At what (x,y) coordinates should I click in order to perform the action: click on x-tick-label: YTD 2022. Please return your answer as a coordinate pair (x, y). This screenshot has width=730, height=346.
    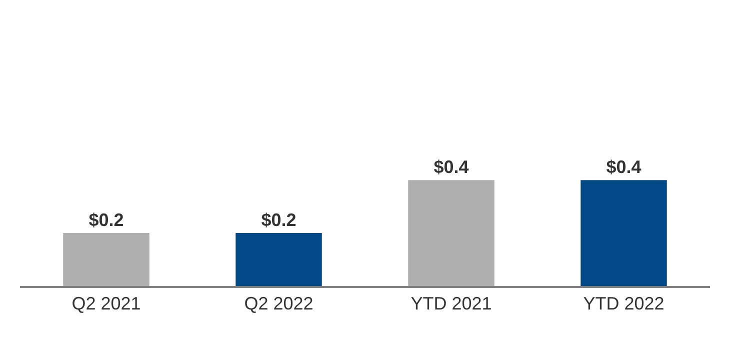
    Looking at the image, I should click on (623, 304).